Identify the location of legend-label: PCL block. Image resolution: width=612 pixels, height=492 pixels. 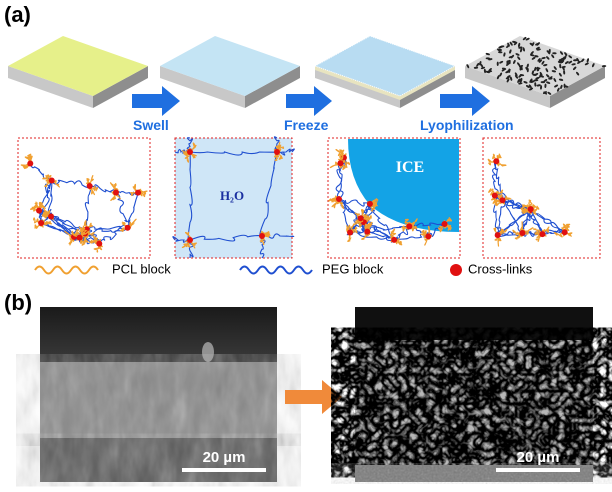
(141, 268).